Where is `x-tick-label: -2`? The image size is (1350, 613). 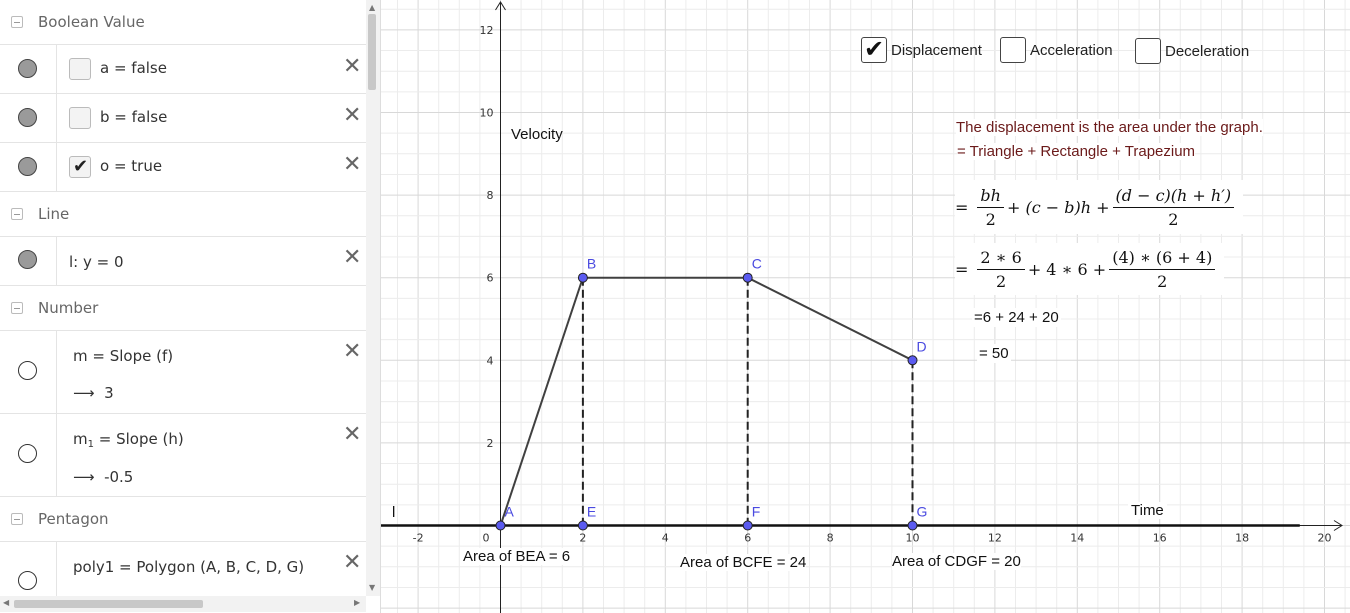 x-tick-label: -2 is located at coordinates (418, 538).